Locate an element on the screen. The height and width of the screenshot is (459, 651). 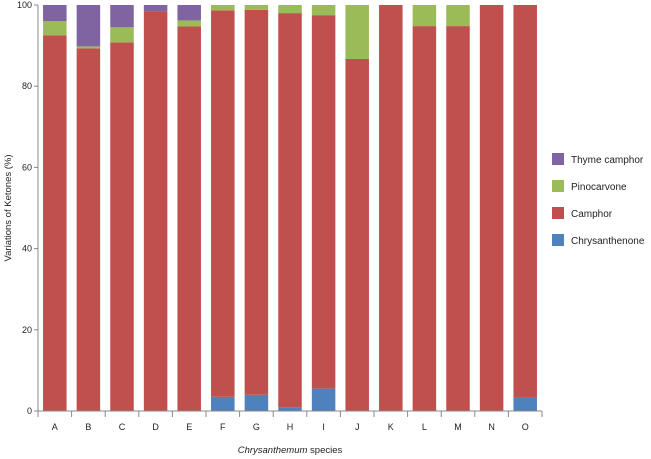
y-tick-label: 80 is located at coordinates (27, 86).